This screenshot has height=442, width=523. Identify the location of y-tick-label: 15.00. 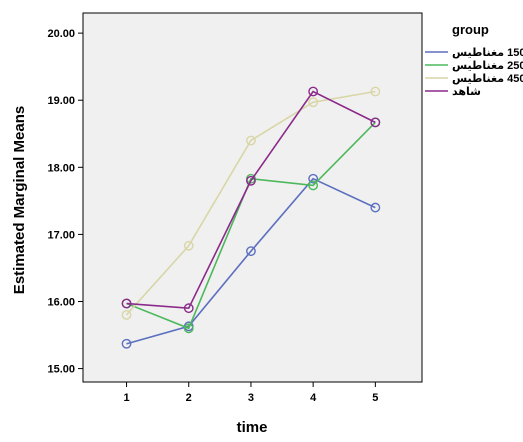
(61, 370).